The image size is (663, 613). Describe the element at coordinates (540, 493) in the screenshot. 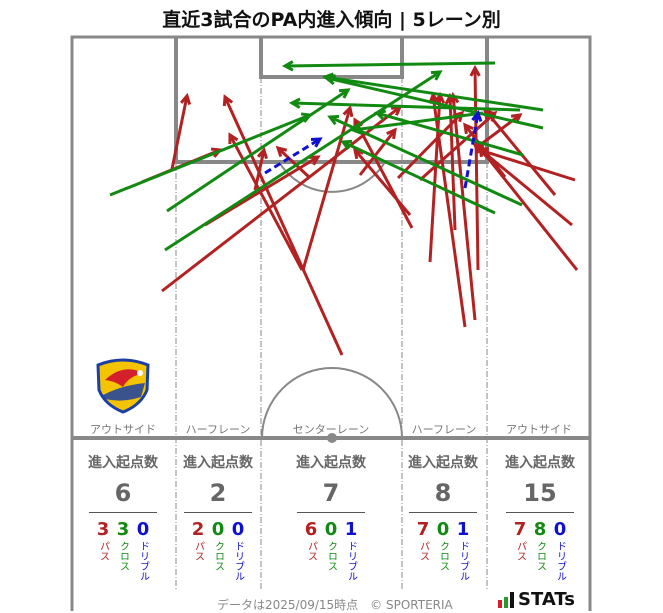

I see `entry-total: 15` at that location.